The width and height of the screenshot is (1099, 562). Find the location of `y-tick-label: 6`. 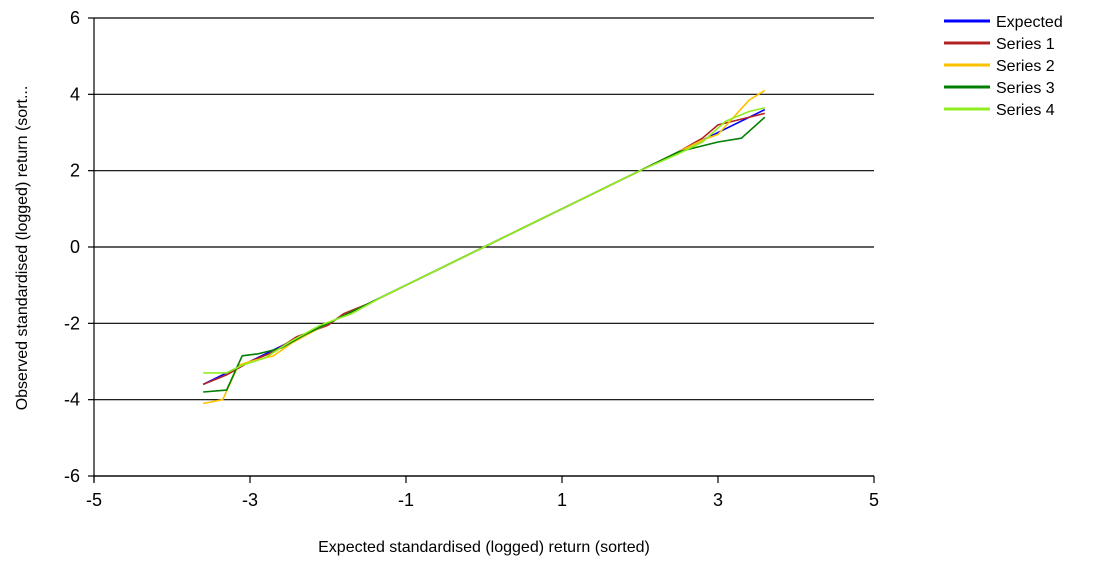

y-tick-label: 6 is located at coordinates (75, 18).